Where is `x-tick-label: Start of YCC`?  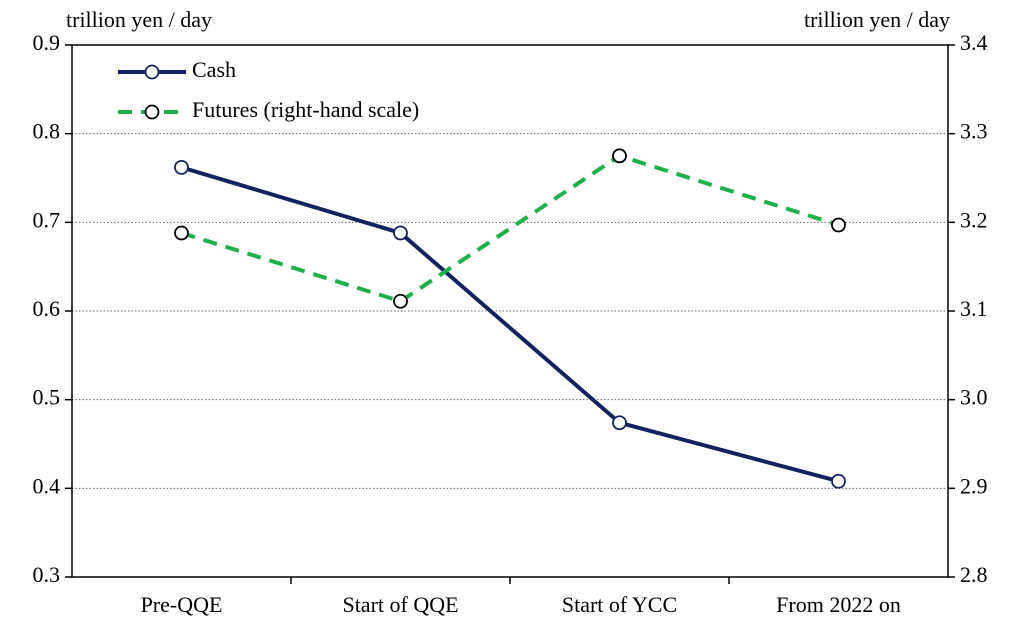
x-tick-label: Start of YCC is located at coordinates (619, 604).